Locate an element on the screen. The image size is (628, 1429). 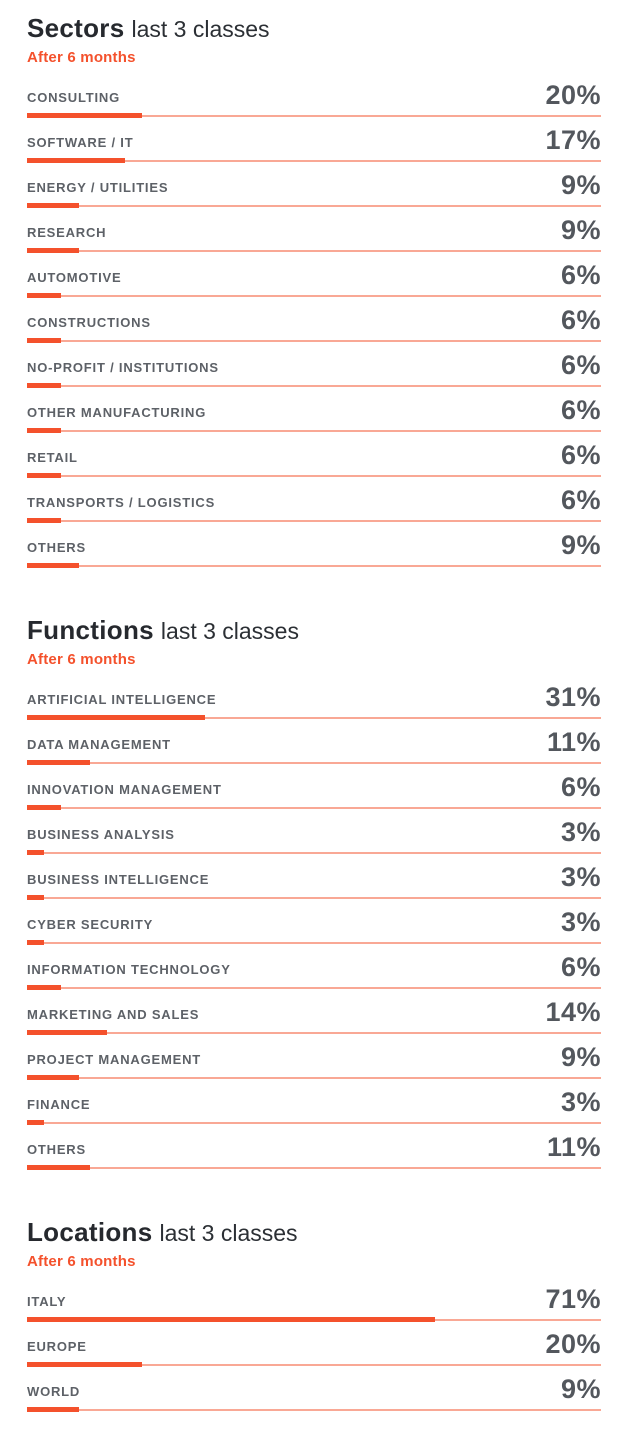
category-label: RESEARCH is located at coordinates (67, 232).